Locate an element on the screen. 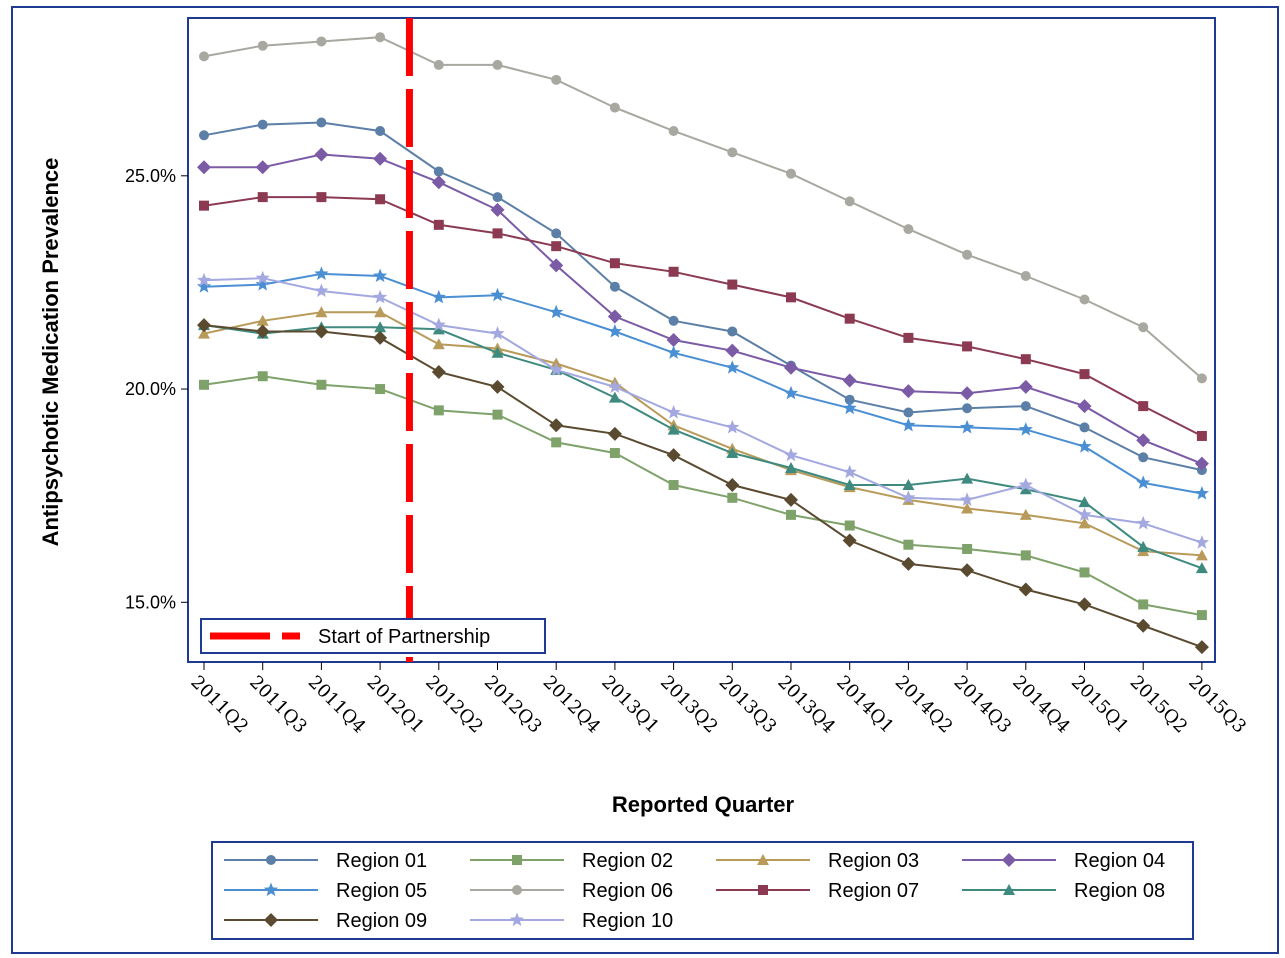 The image size is (1285, 958). x-tick-label: 2012Q2 is located at coordinates (454, 705).